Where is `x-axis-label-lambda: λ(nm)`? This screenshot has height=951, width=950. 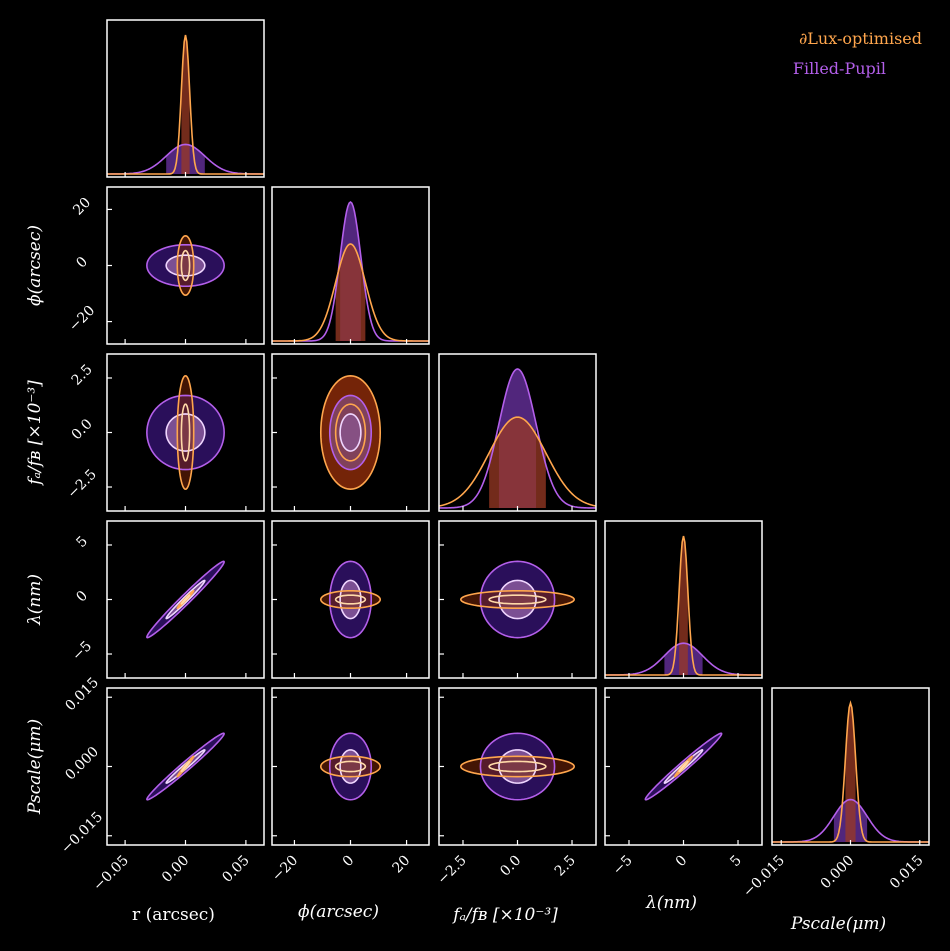
x-axis-label-lambda: λ(nm) is located at coordinates (671, 903).